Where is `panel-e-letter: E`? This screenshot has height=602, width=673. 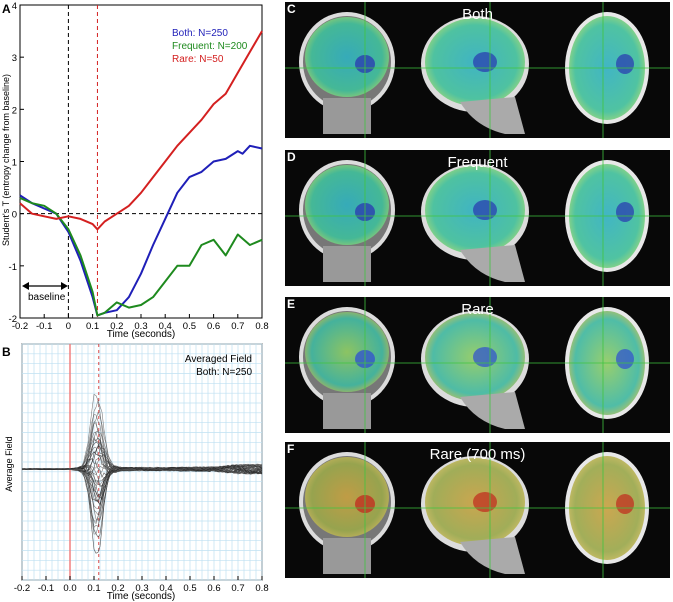
panel-e-letter: E is located at coordinates (291, 304).